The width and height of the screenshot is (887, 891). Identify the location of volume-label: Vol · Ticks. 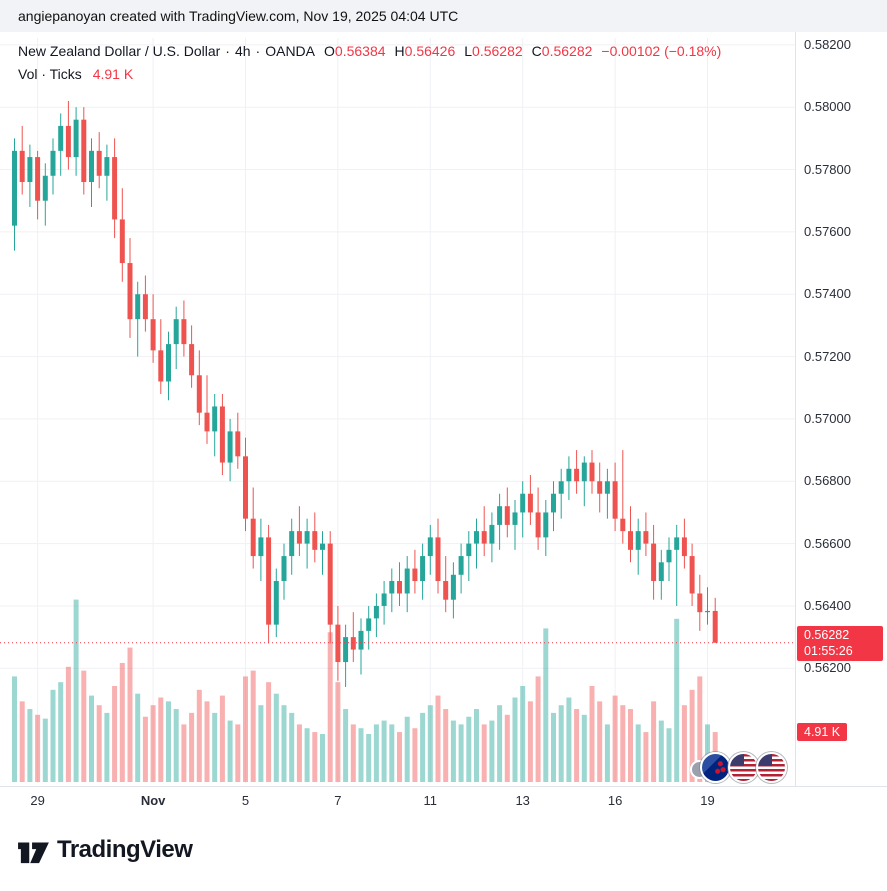
(50, 74).